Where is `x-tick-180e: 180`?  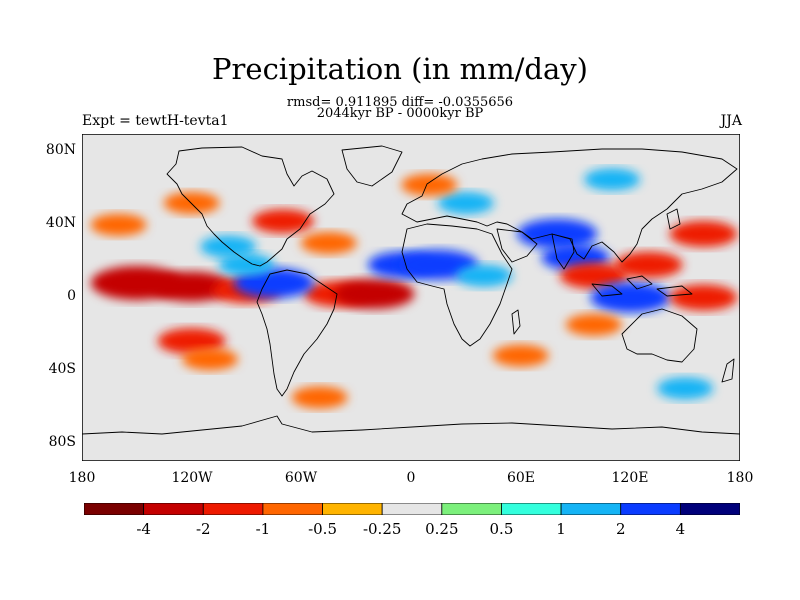 x-tick-180e: 180 is located at coordinates (740, 478).